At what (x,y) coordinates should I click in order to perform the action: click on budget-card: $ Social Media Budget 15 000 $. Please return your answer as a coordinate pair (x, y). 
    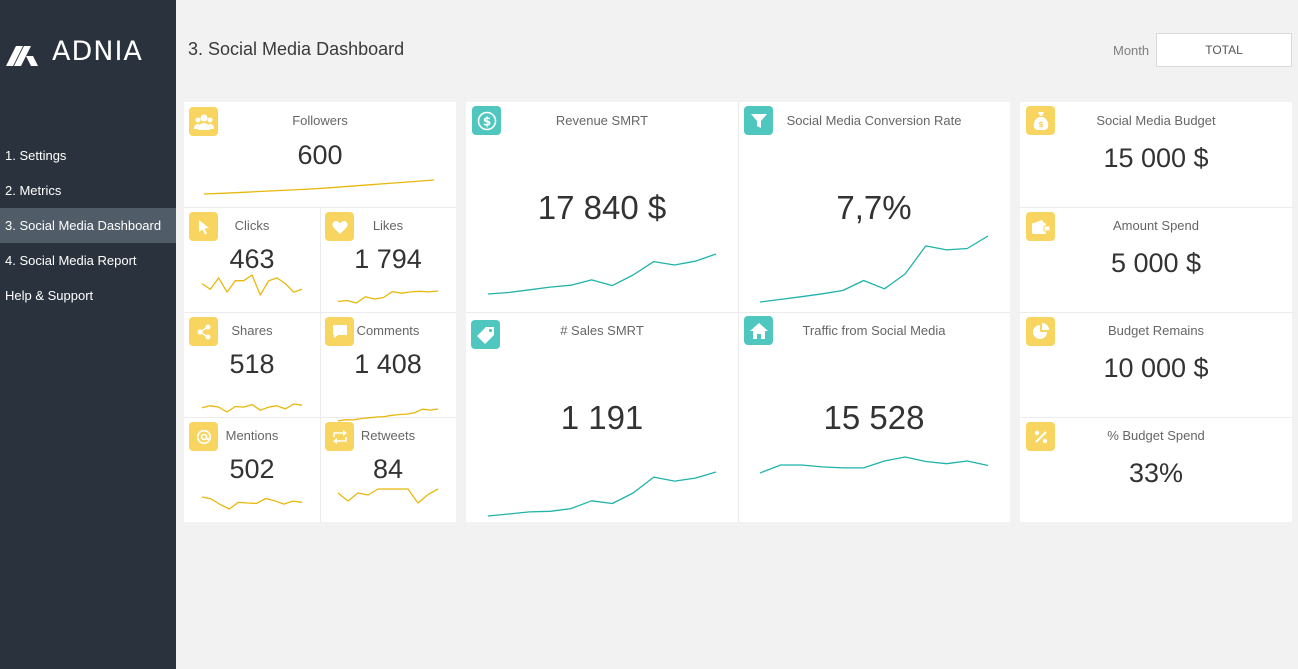
    Looking at the image, I should click on (1156, 154).